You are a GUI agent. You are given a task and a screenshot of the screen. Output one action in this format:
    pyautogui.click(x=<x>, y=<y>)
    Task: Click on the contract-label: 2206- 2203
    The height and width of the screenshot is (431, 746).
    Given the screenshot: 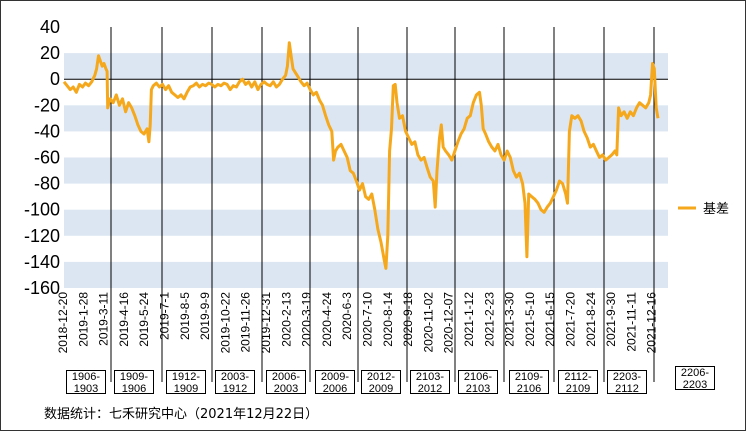 What is the action you would take?
    pyautogui.click(x=695, y=378)
    